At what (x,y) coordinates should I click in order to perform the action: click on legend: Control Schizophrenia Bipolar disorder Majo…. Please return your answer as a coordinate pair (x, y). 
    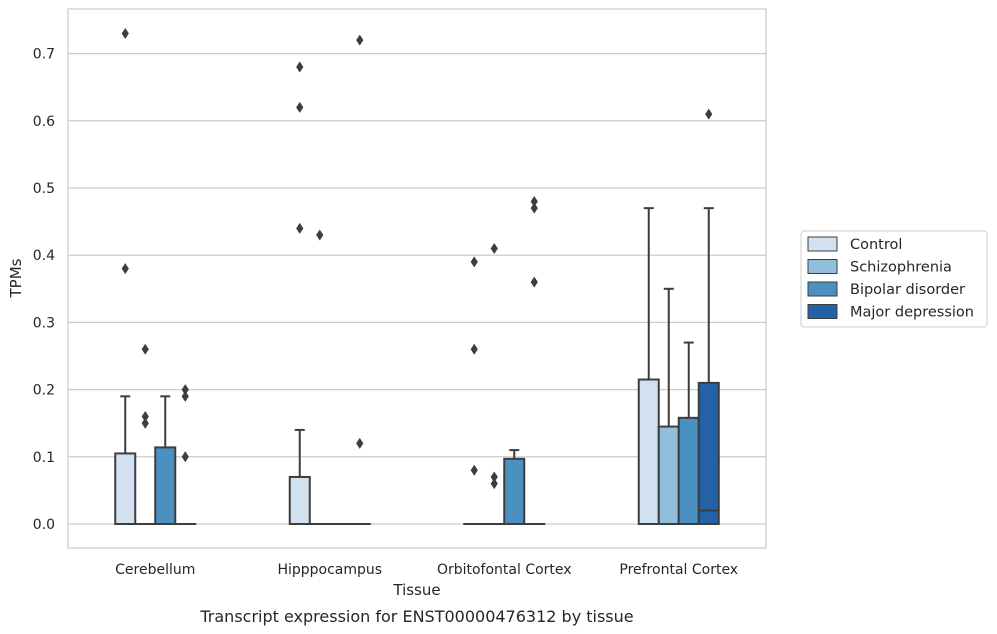
    Looking at the image, I should click on (894, 279).